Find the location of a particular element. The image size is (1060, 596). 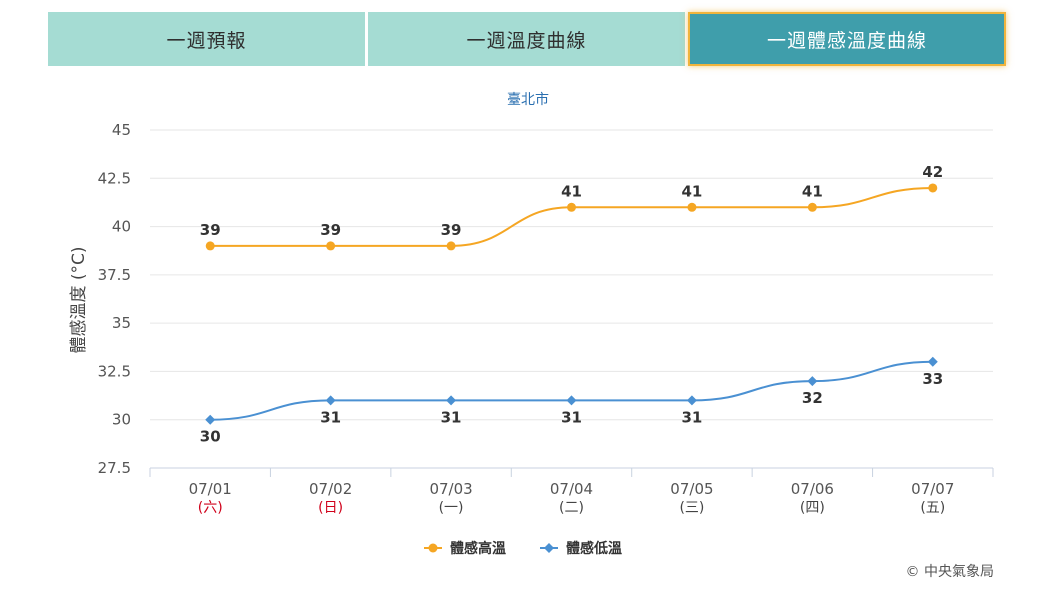

x-tick-label: 07/02 is located at coordinates (330, 489).